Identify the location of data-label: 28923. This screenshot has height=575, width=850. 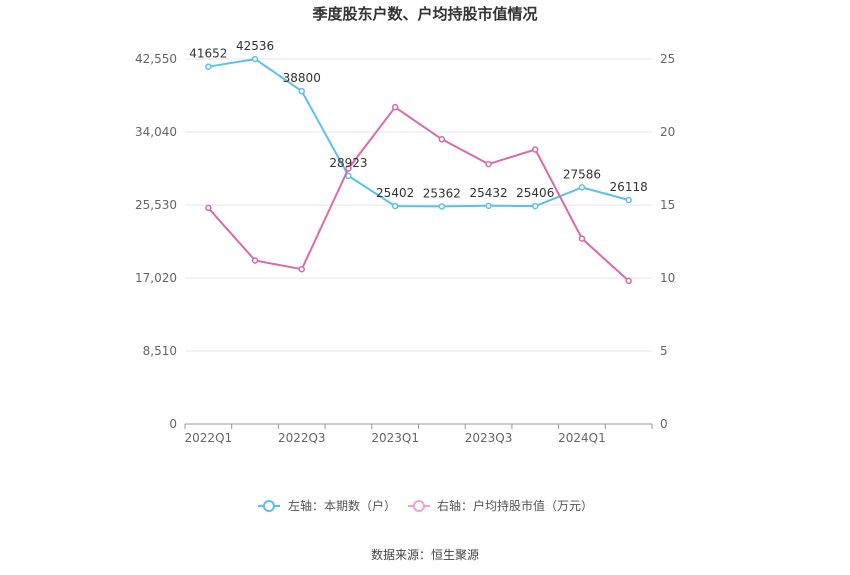
(348, 163).